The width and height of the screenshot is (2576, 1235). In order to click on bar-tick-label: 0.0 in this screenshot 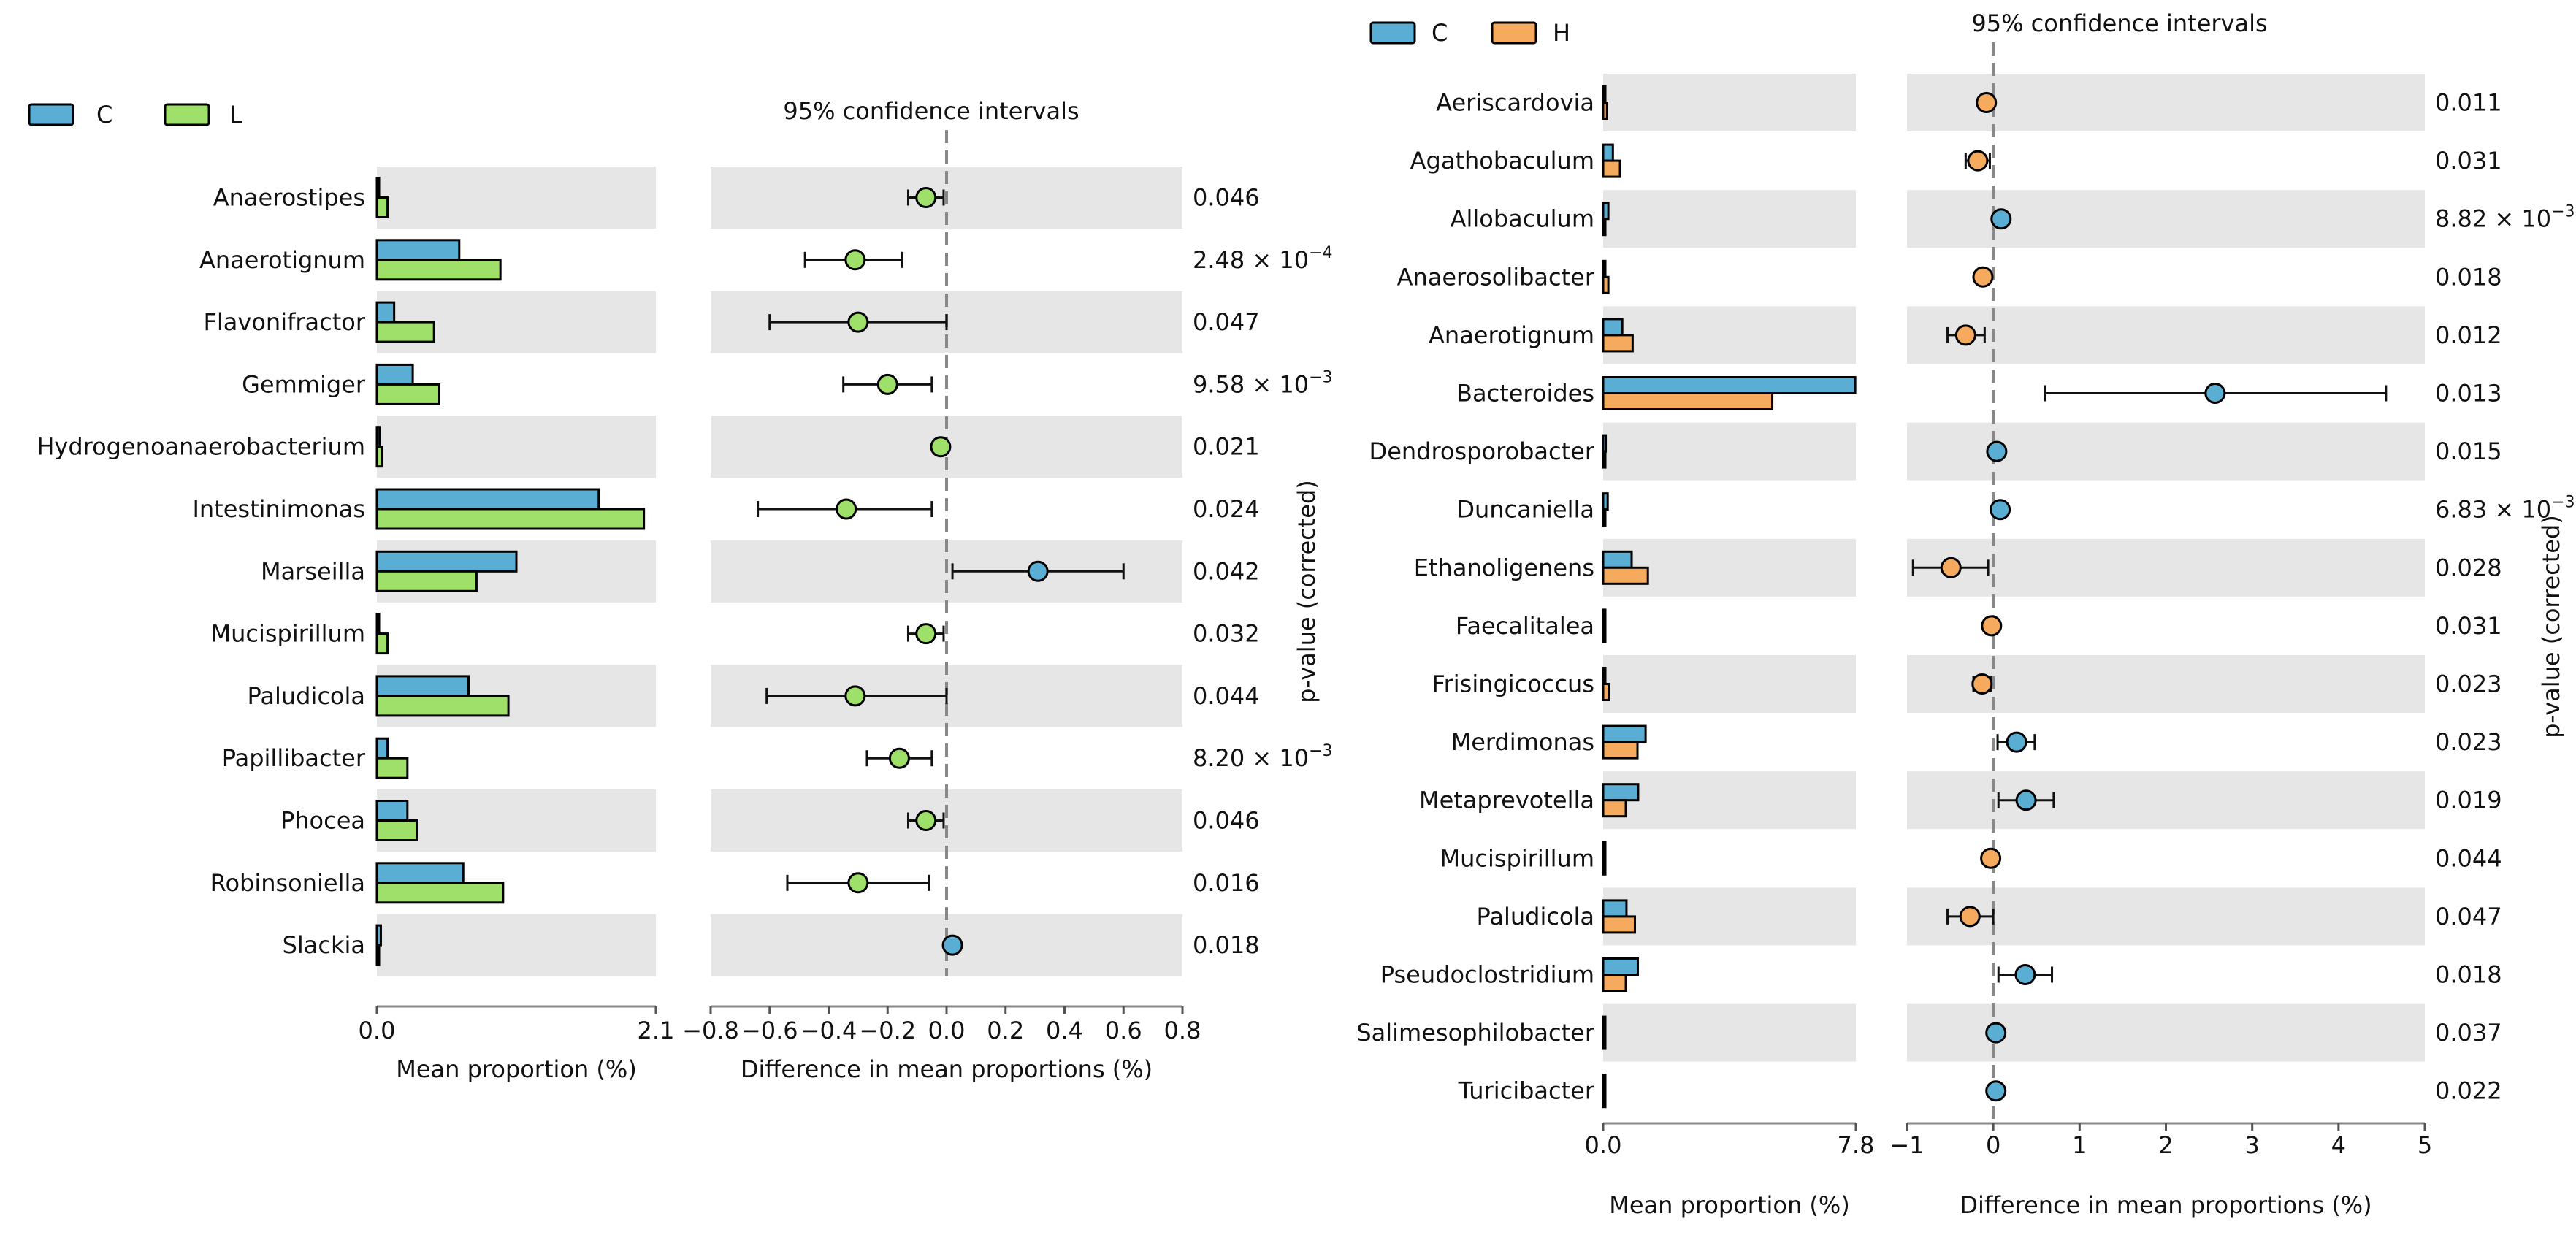, I will do `click(377, 1030)`.